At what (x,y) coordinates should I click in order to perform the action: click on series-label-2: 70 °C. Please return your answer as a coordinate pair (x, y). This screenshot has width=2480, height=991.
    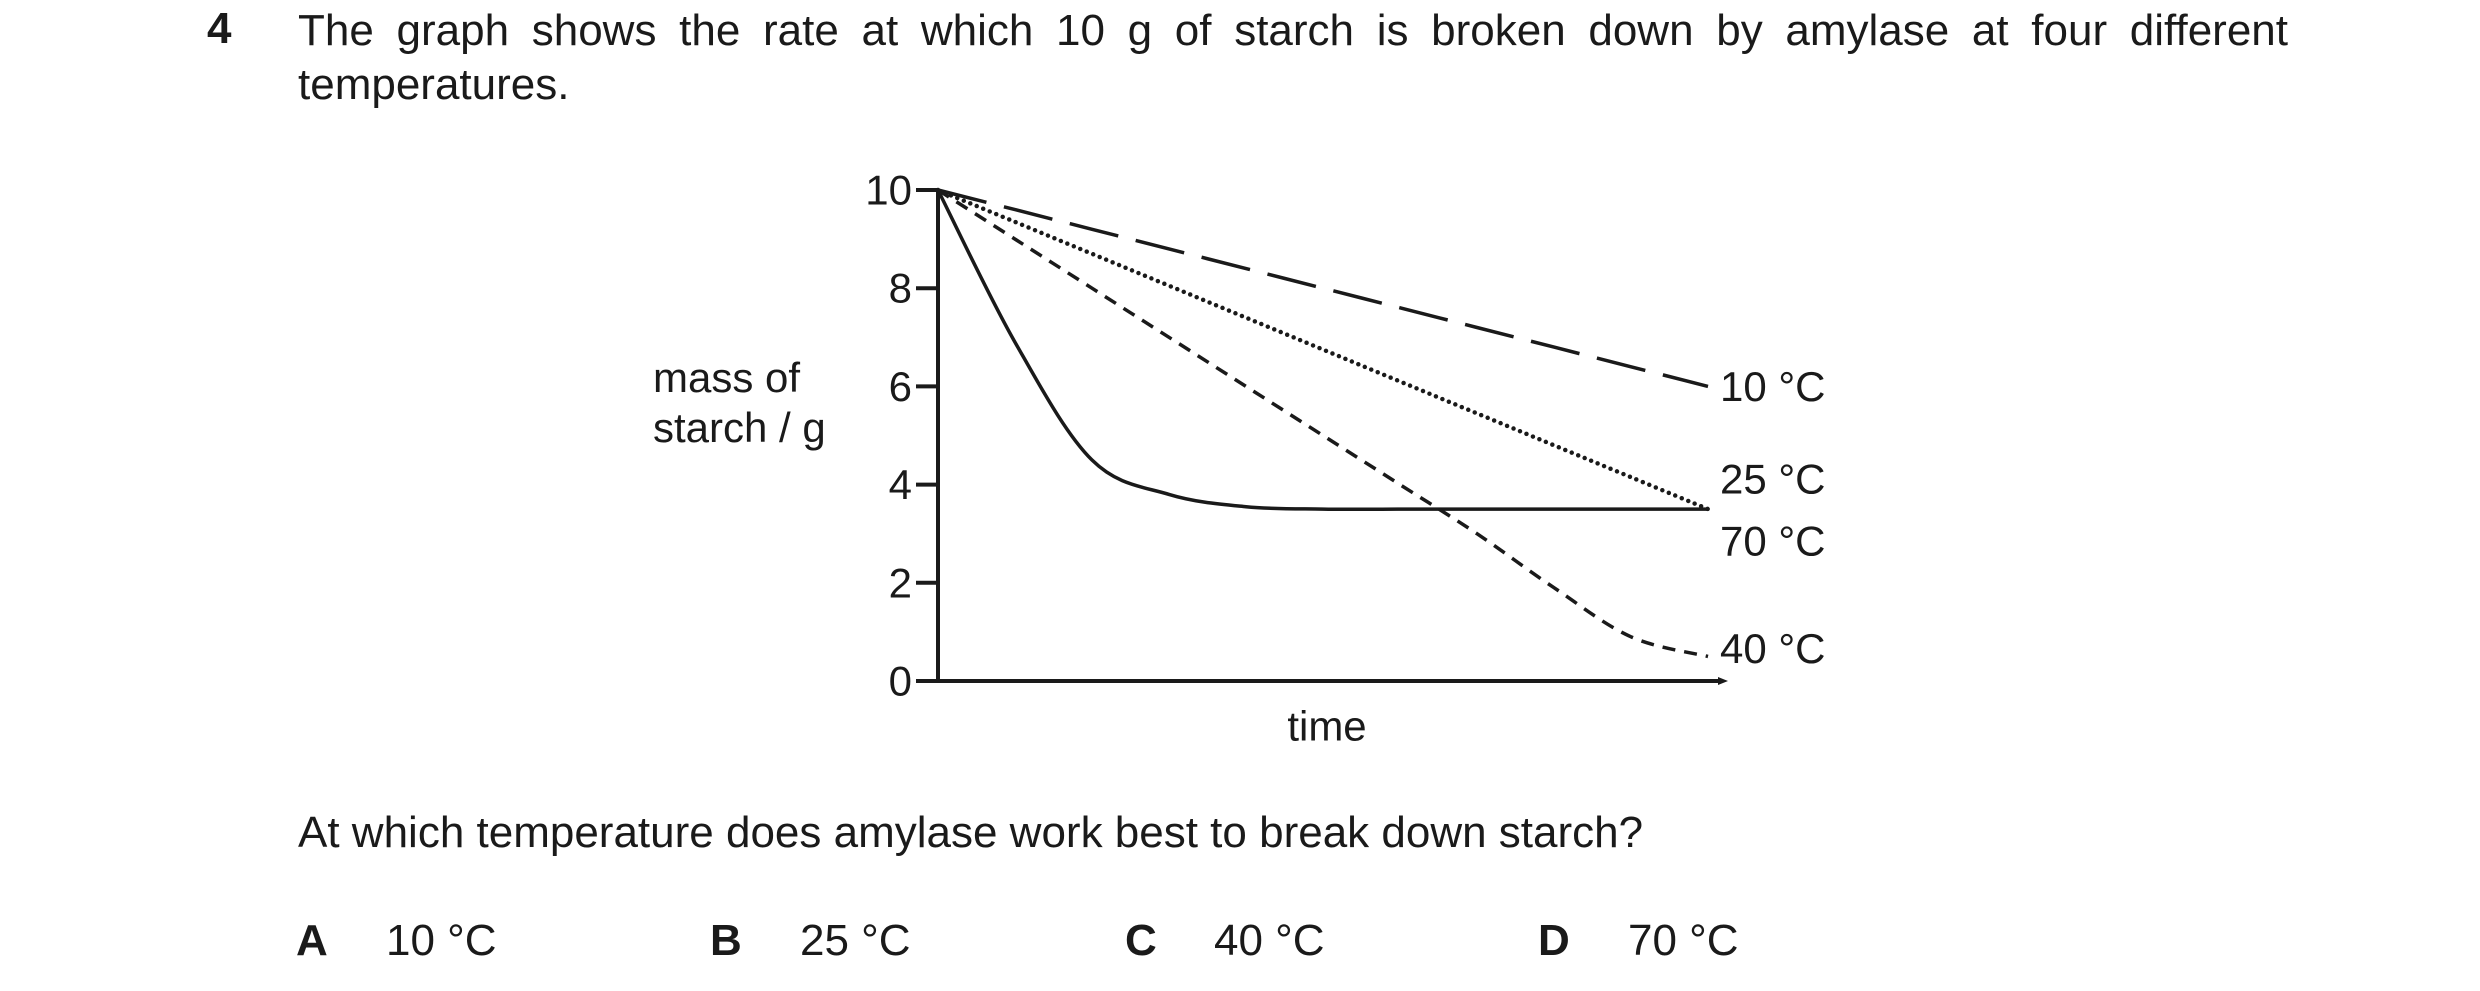
    Looking at the image, I should click on (1773, 541).